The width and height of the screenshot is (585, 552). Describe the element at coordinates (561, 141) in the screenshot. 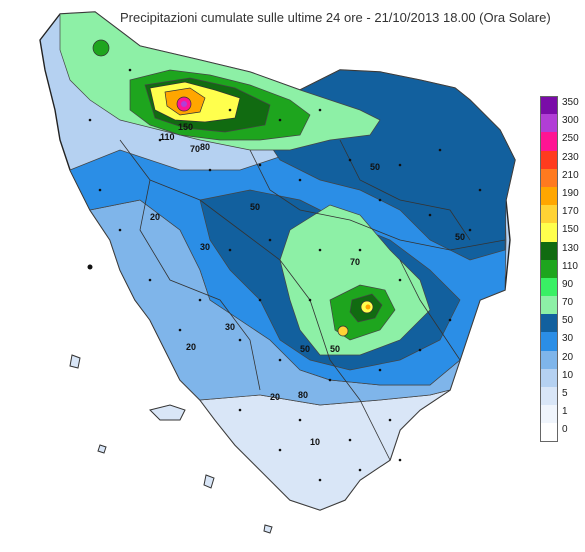

I see `legend-item: 250` at that location.